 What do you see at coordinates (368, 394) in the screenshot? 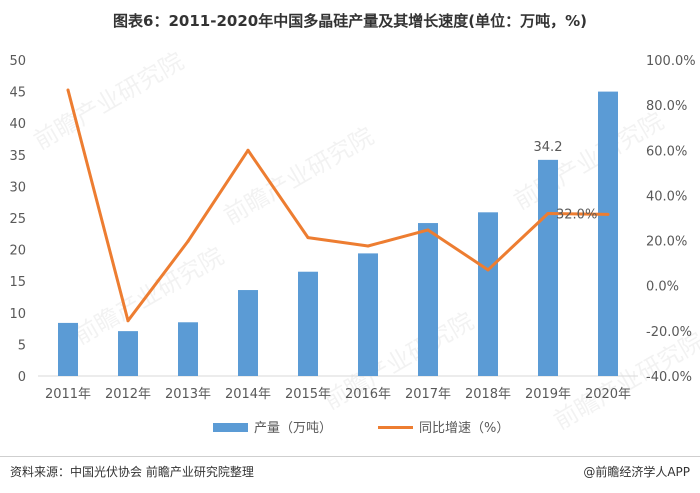
I see `x-tick-label: 2016年` at bounding box center [368, 394].